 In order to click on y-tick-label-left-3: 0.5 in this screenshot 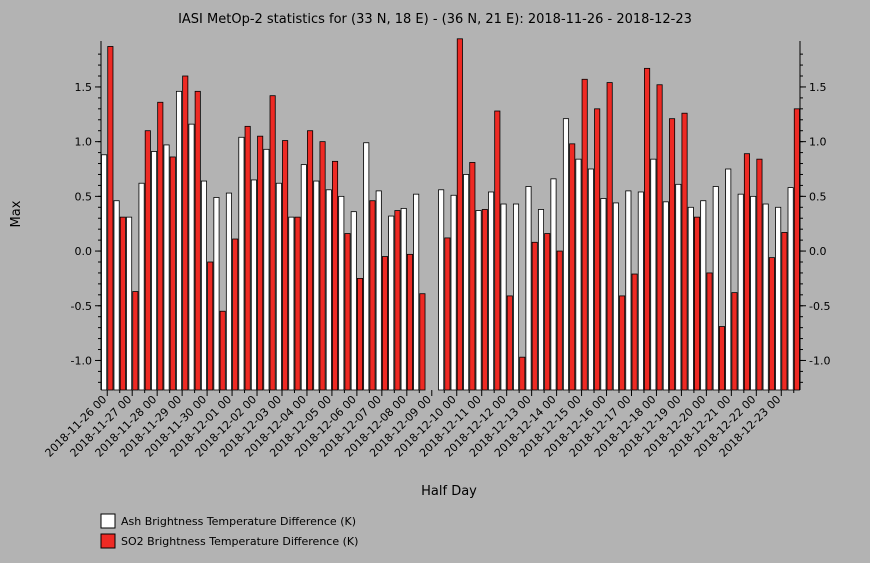, I will do `click(84, 196)`.